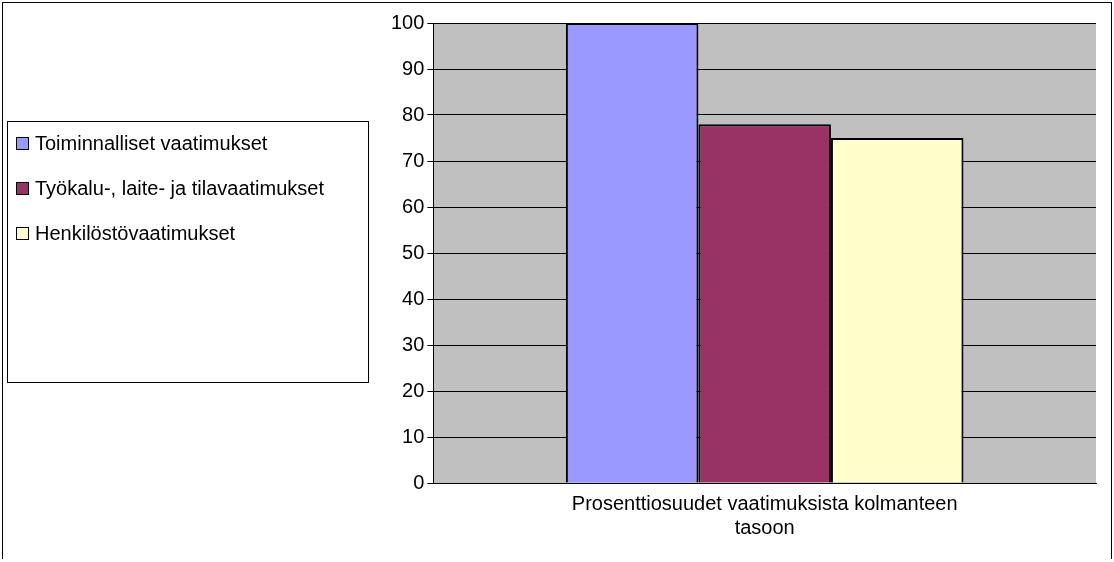  Describe the element at coordinates (135, 233) in the screenshot. I see `legend-label: Henkilöstövaatimukset` at that location.